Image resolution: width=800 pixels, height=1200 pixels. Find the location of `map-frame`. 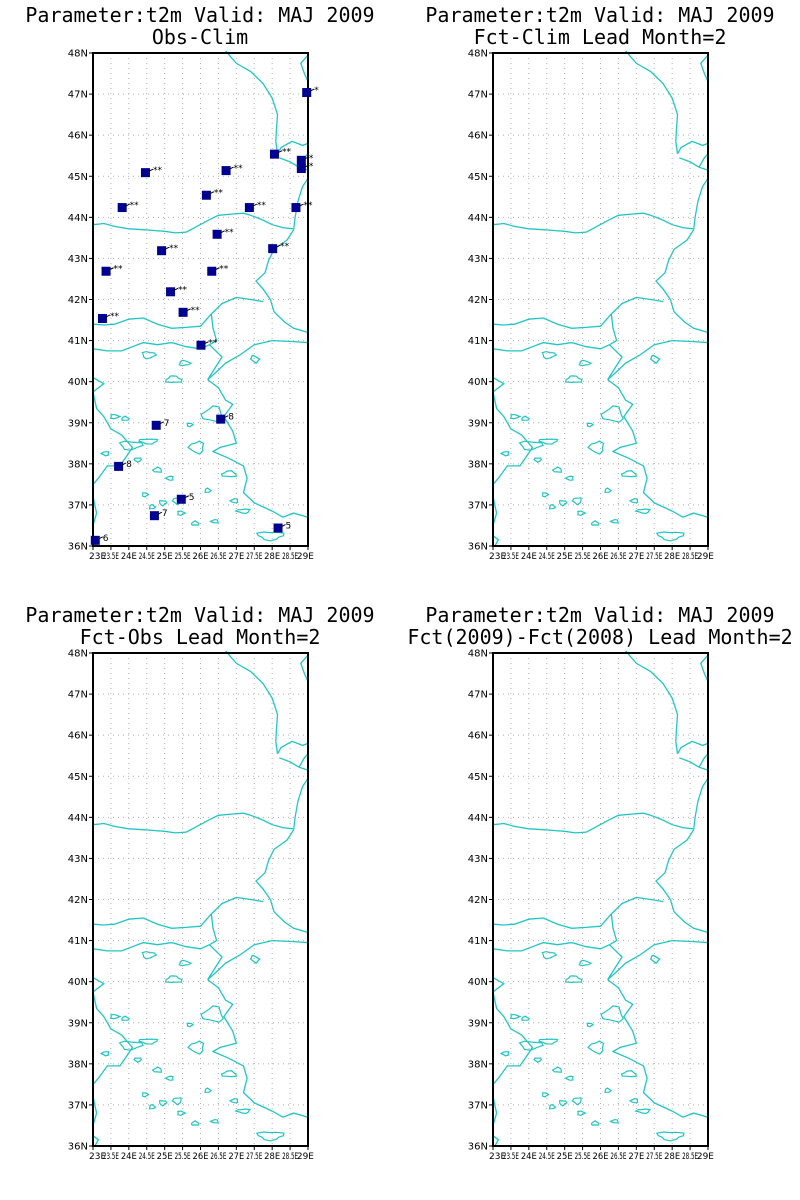

map-frame is located at coordinates (600, 899).